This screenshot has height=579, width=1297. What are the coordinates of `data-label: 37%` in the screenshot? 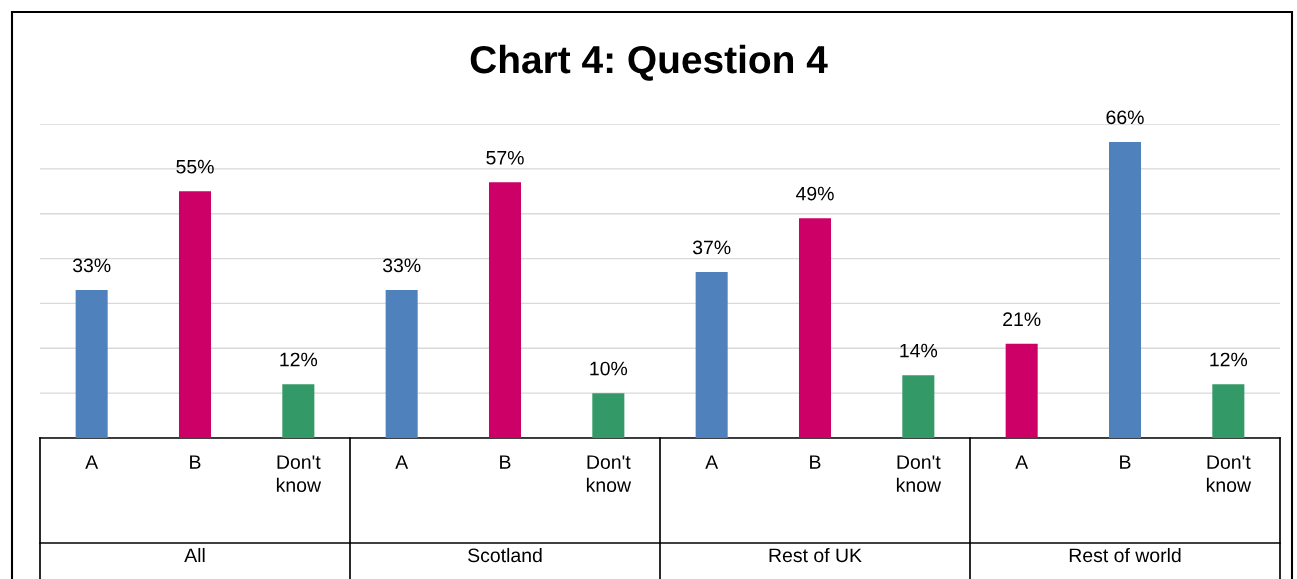 It's located at (711, 247).